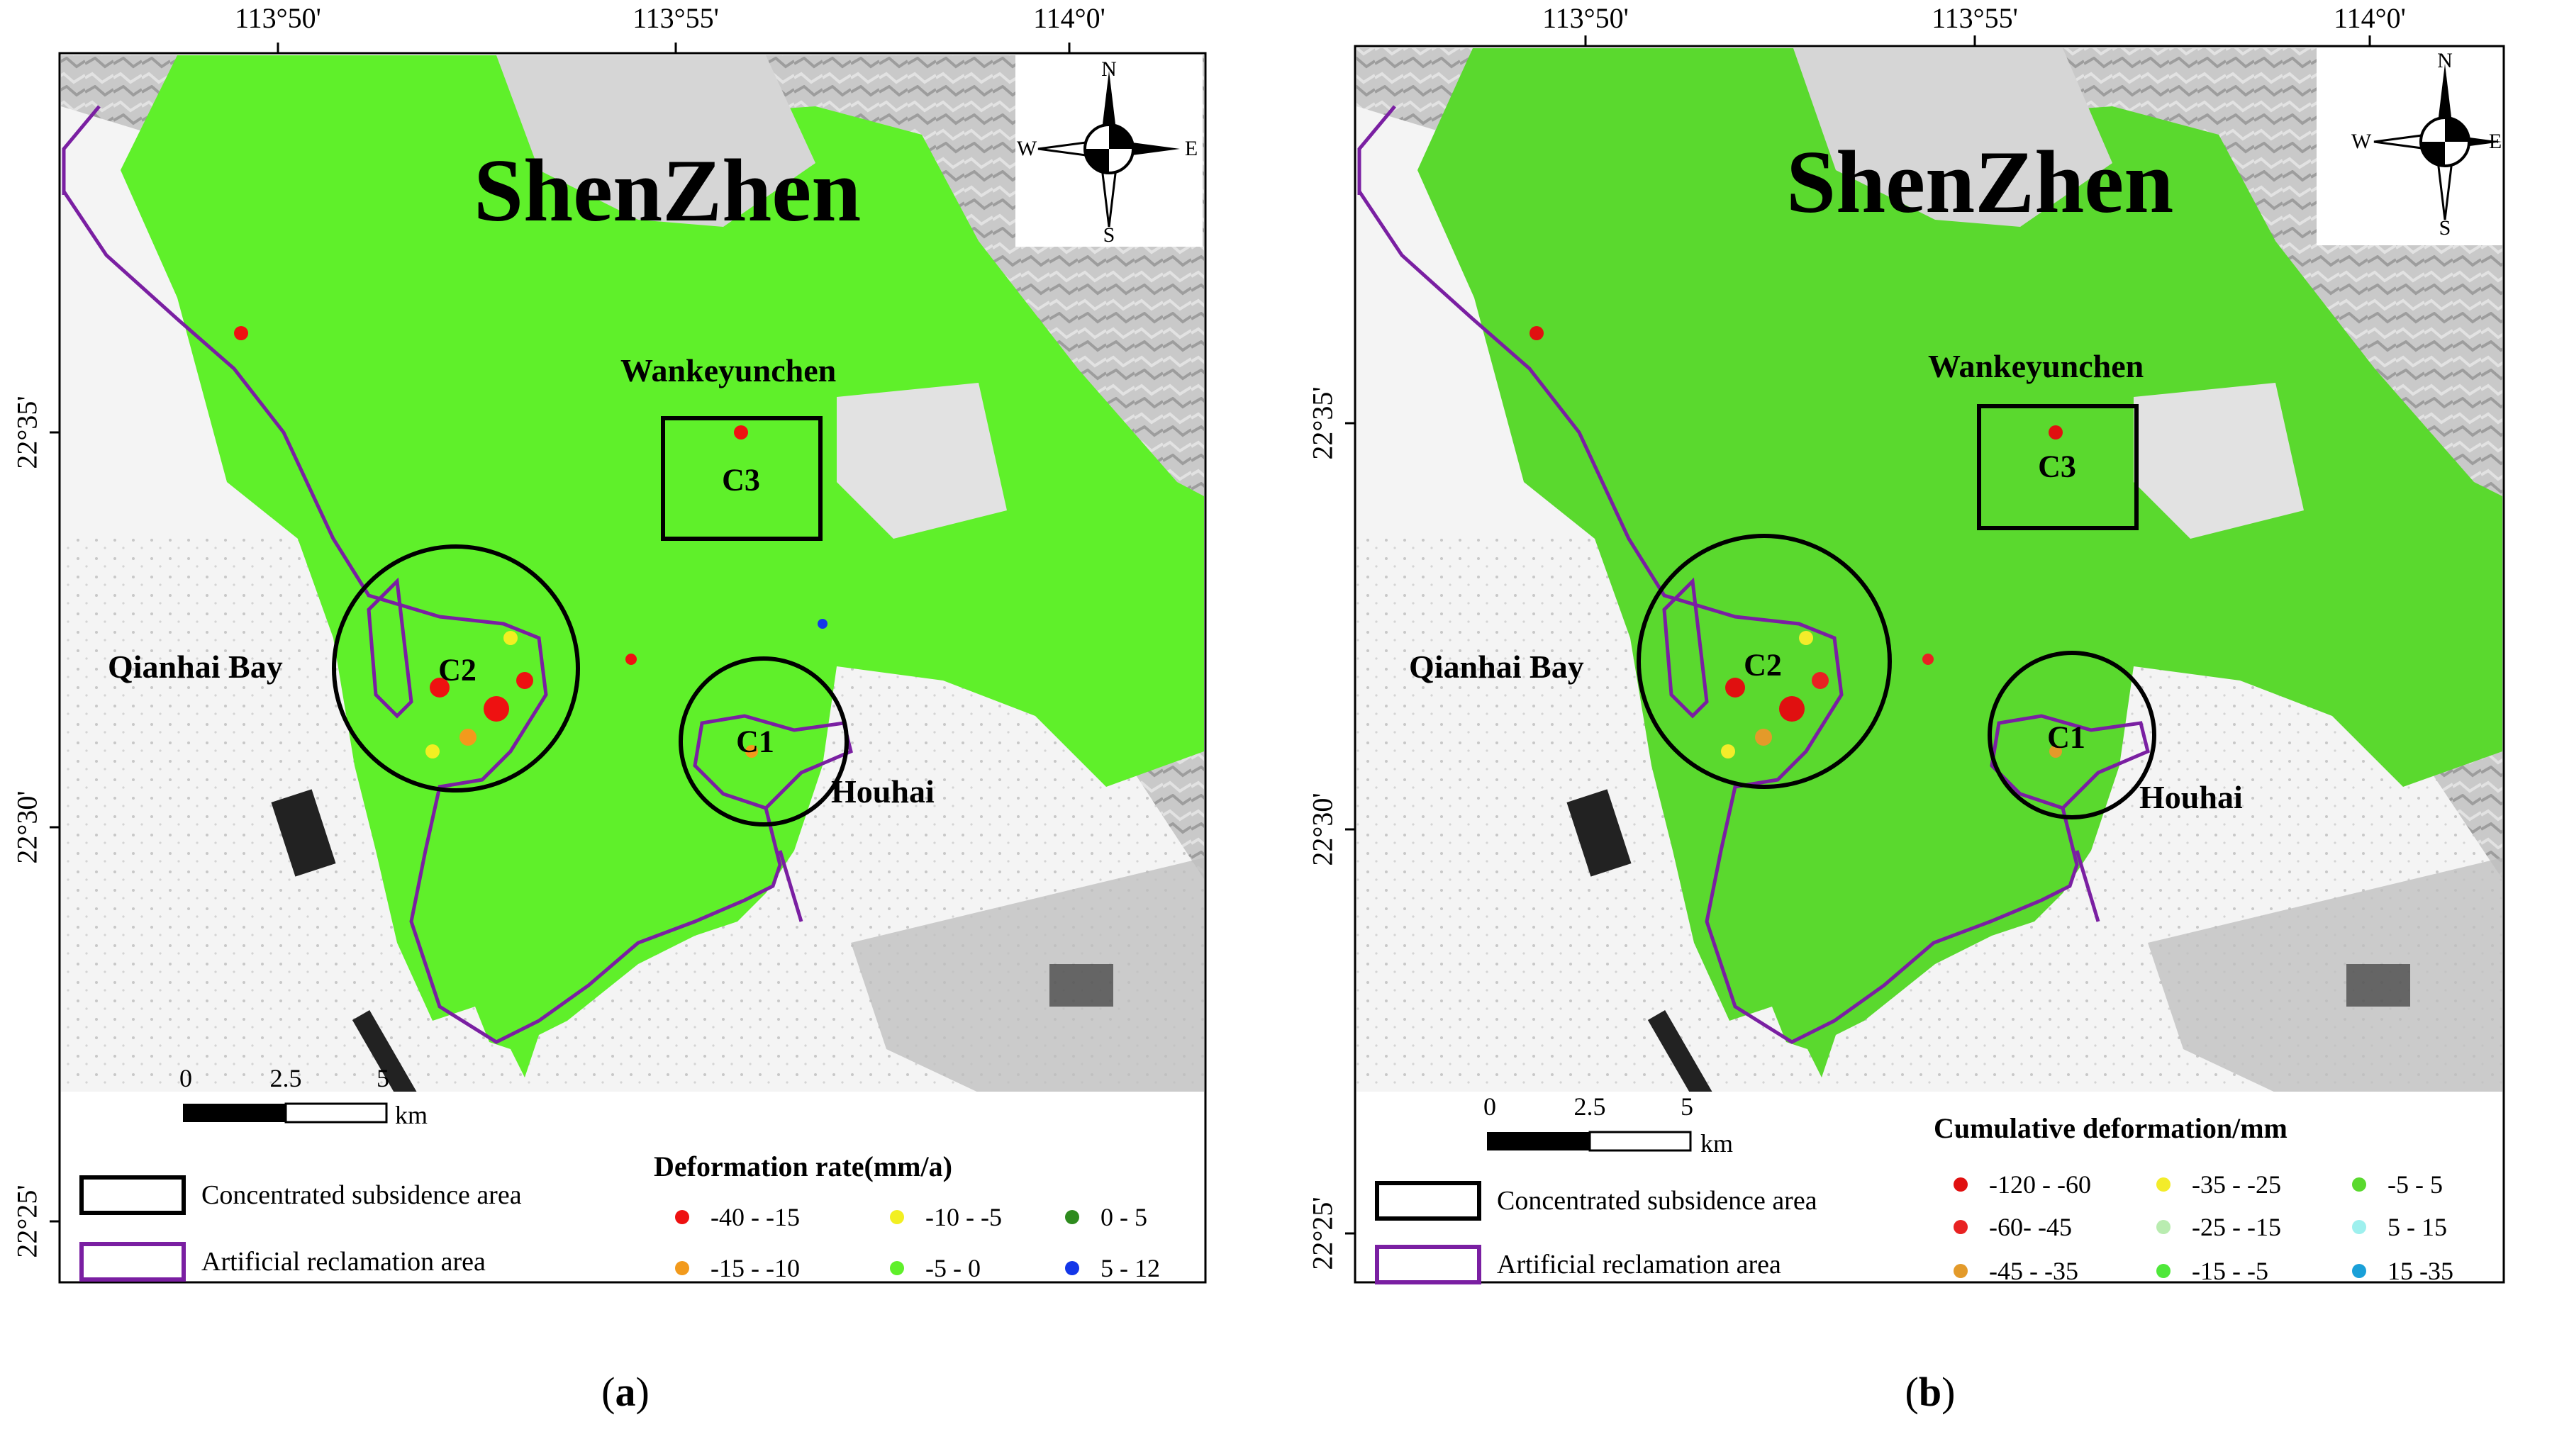 The image size is (2552, 1456). What do you see at coordinates (2218, 1227) in the screenshot?
I see `legend-class: -25 - -15` at bounding box center [2218, 1227].